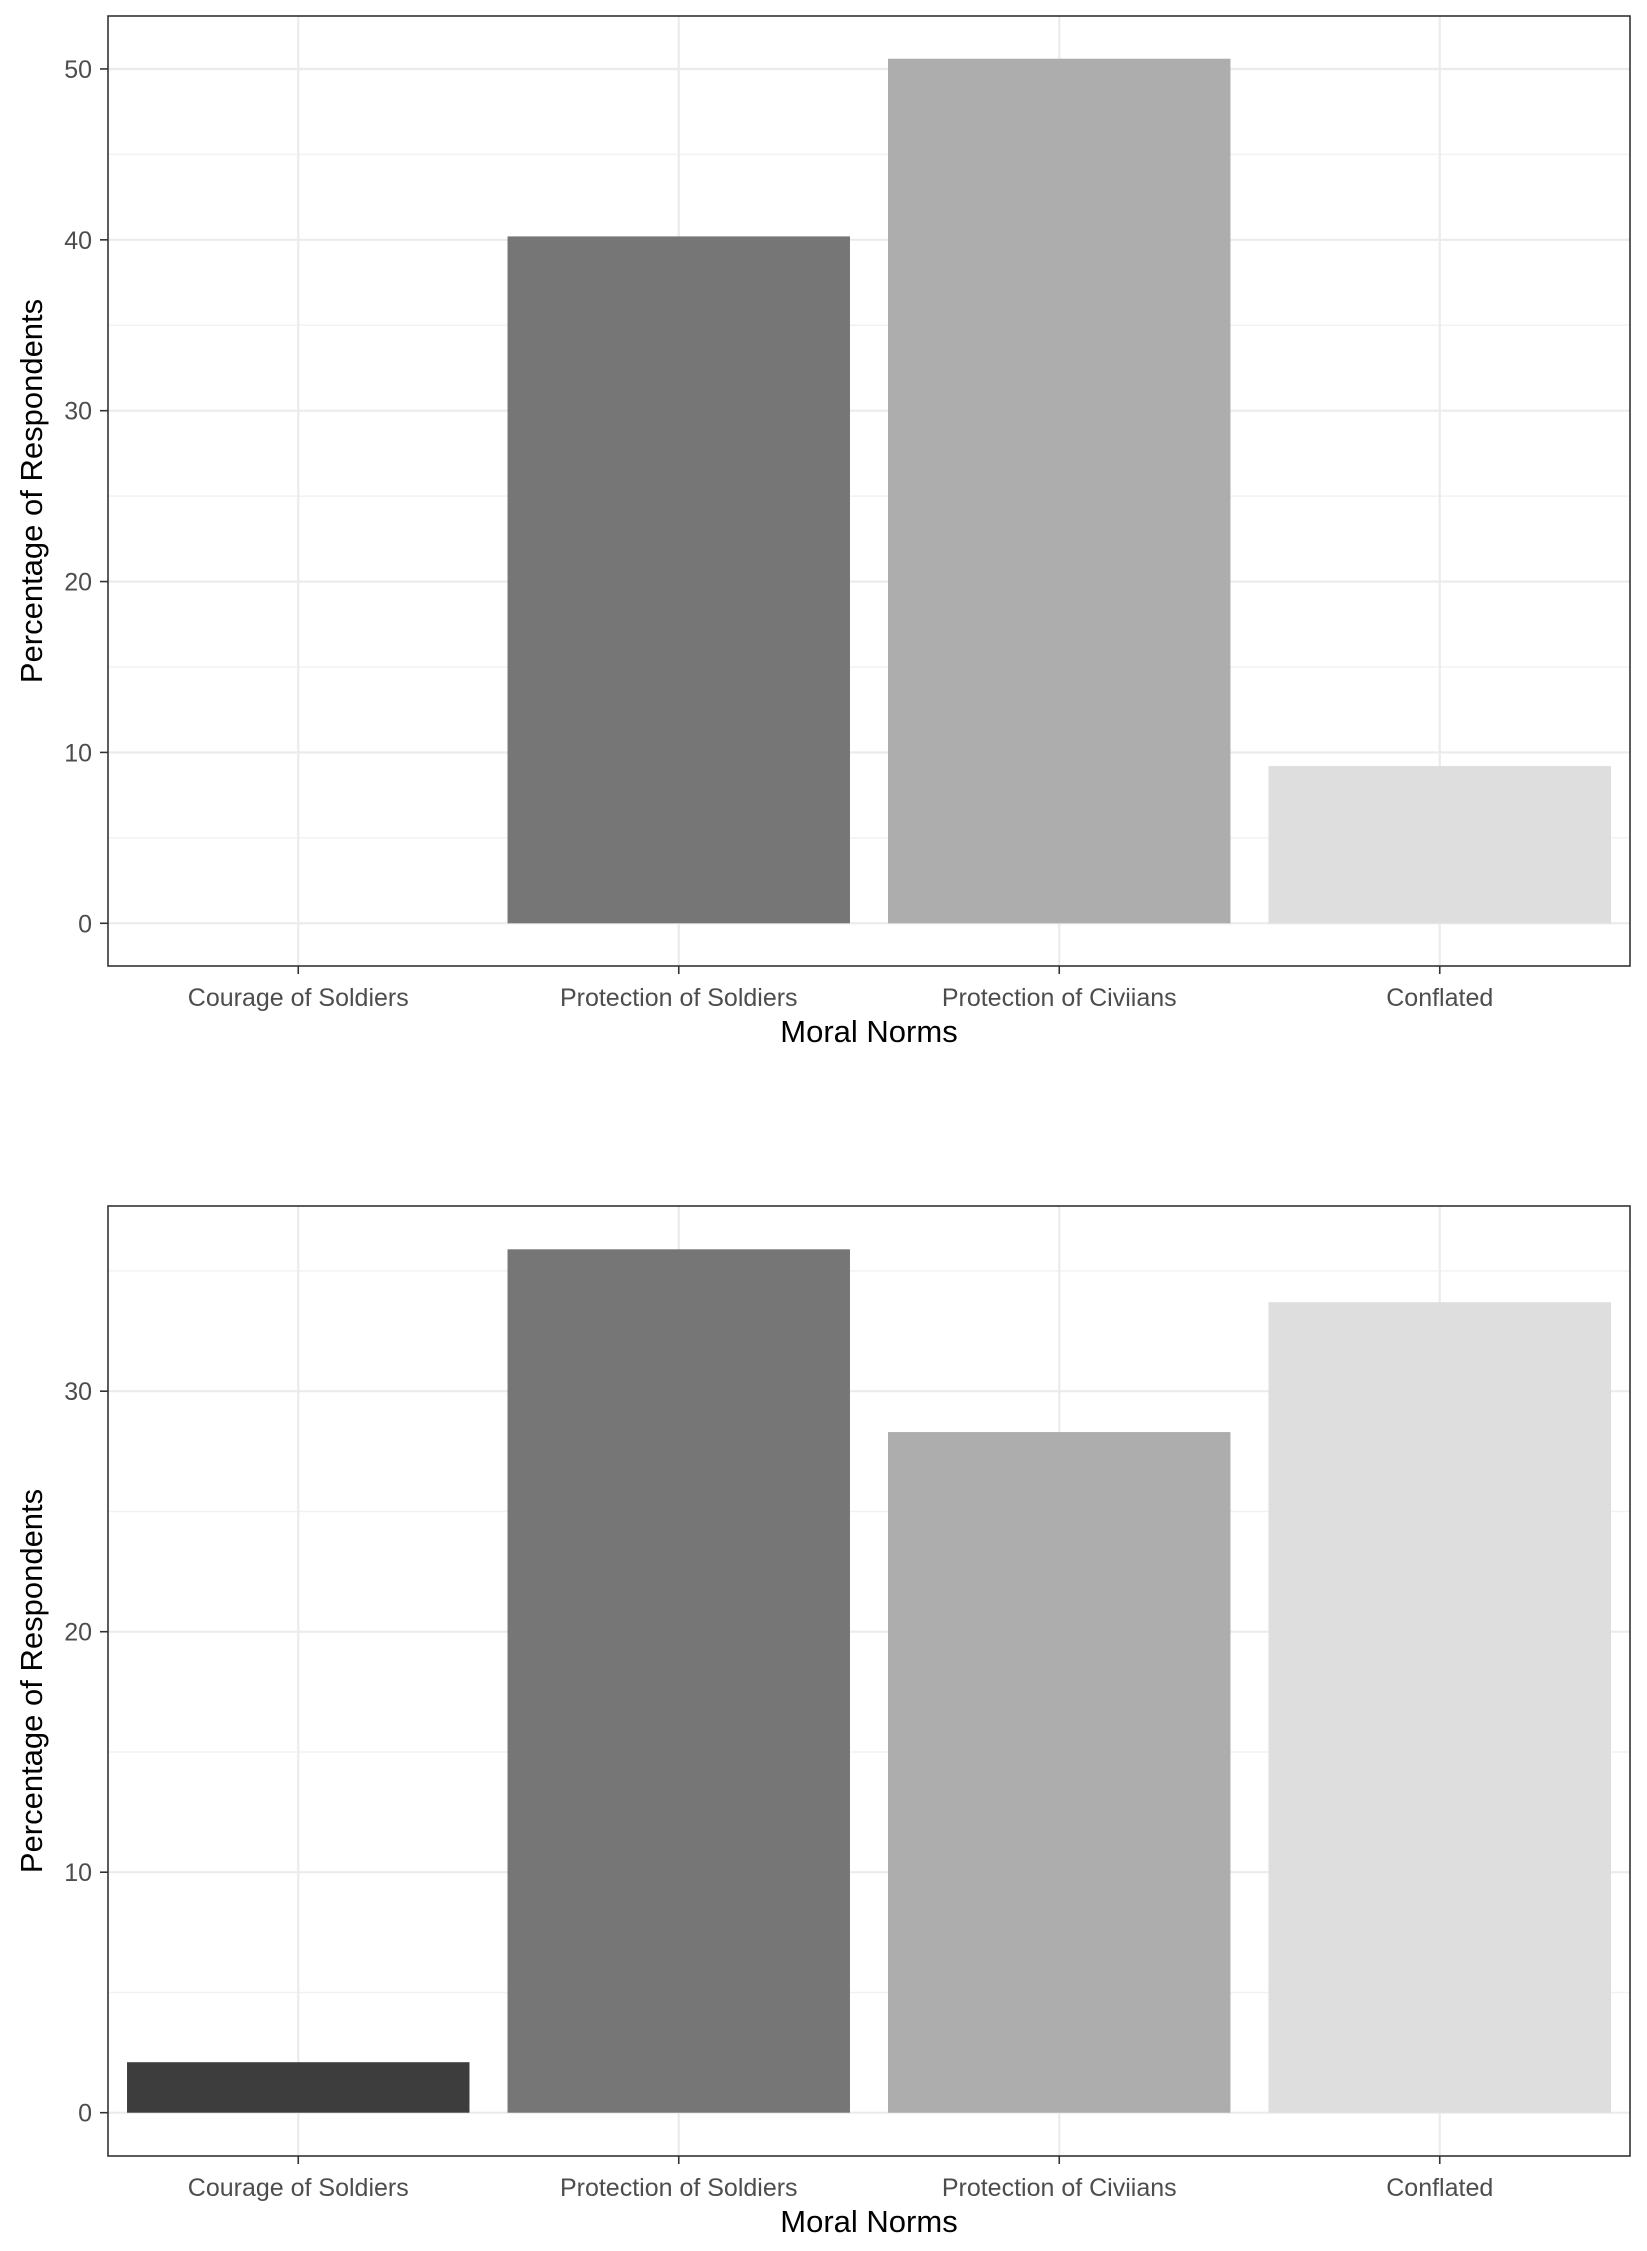 The width and height of the screenshot is (1647, 2251). Describe the element at coordinates (78, 70) in the screenshot. I see `y-tick-label: 50` at that location.